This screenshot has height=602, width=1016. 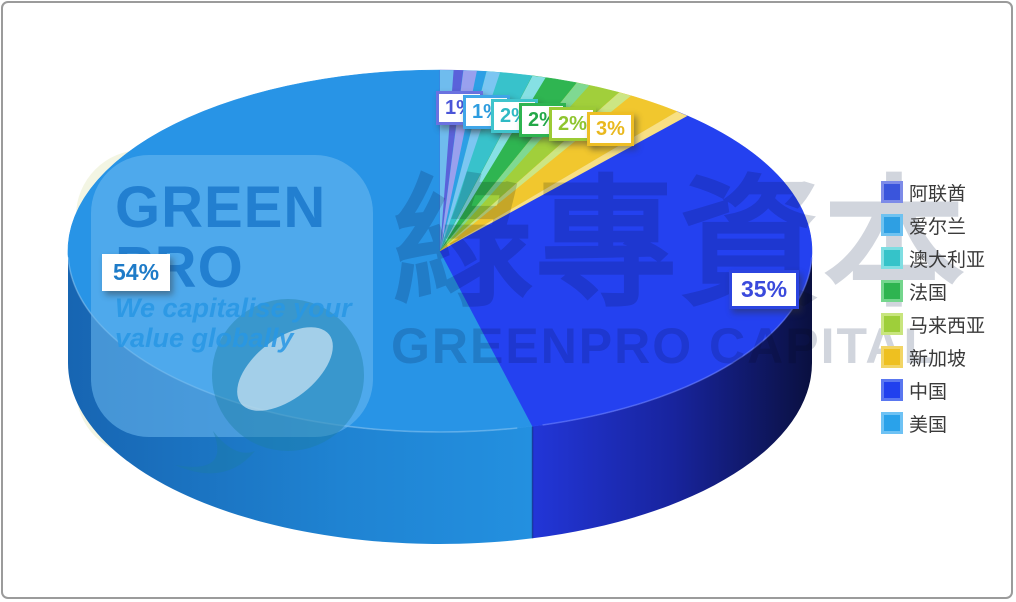 I want to click on legend-label: 中国, so click(x=928, y=392).